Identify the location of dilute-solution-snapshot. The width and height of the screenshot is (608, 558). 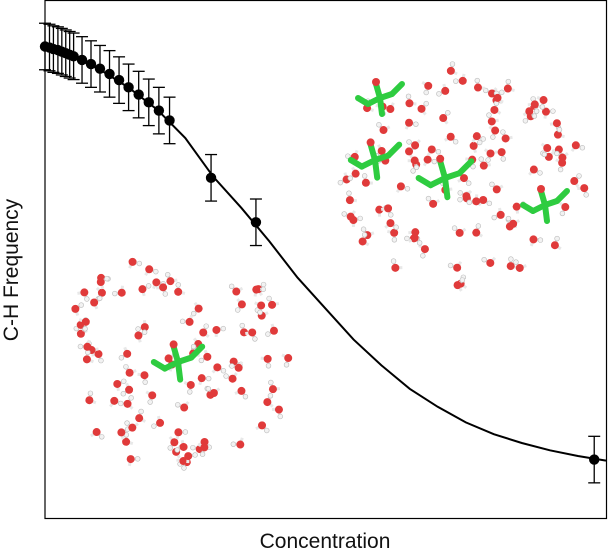
(182, 364).